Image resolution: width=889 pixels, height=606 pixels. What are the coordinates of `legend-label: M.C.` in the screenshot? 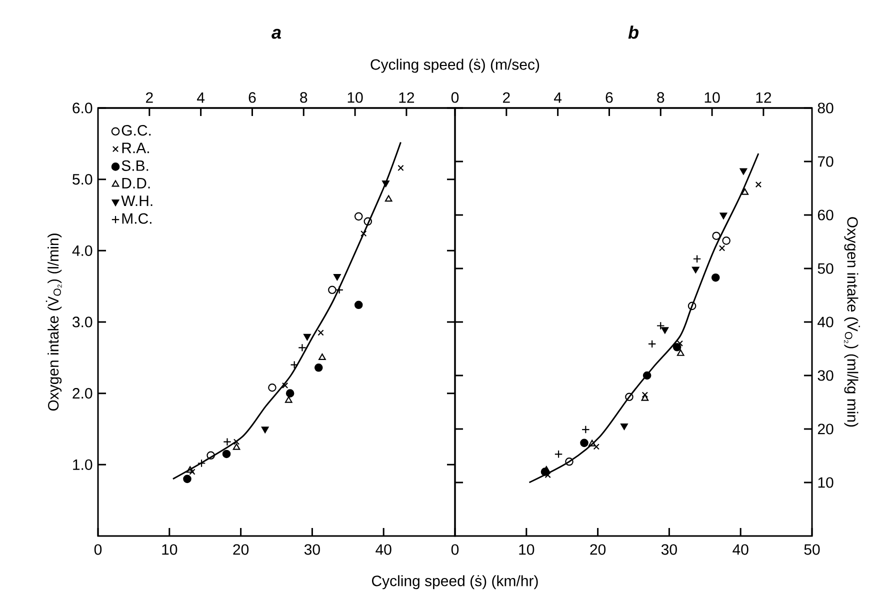 It's located at (137, 218).